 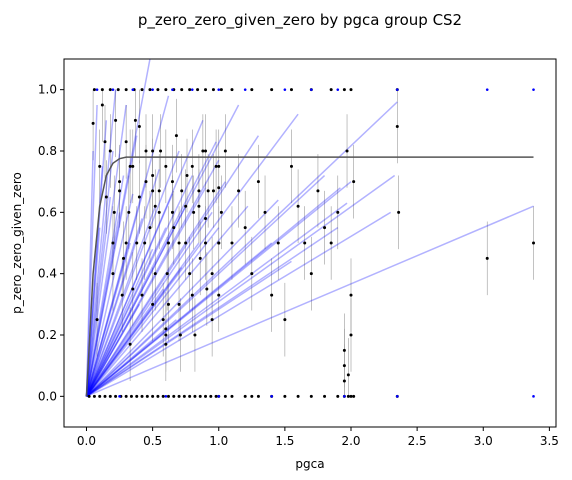 What do you see at coordinates (350, 441) in the screenshot?
I see `x-tick-label: 2.0` at bounding box center [350, 441].